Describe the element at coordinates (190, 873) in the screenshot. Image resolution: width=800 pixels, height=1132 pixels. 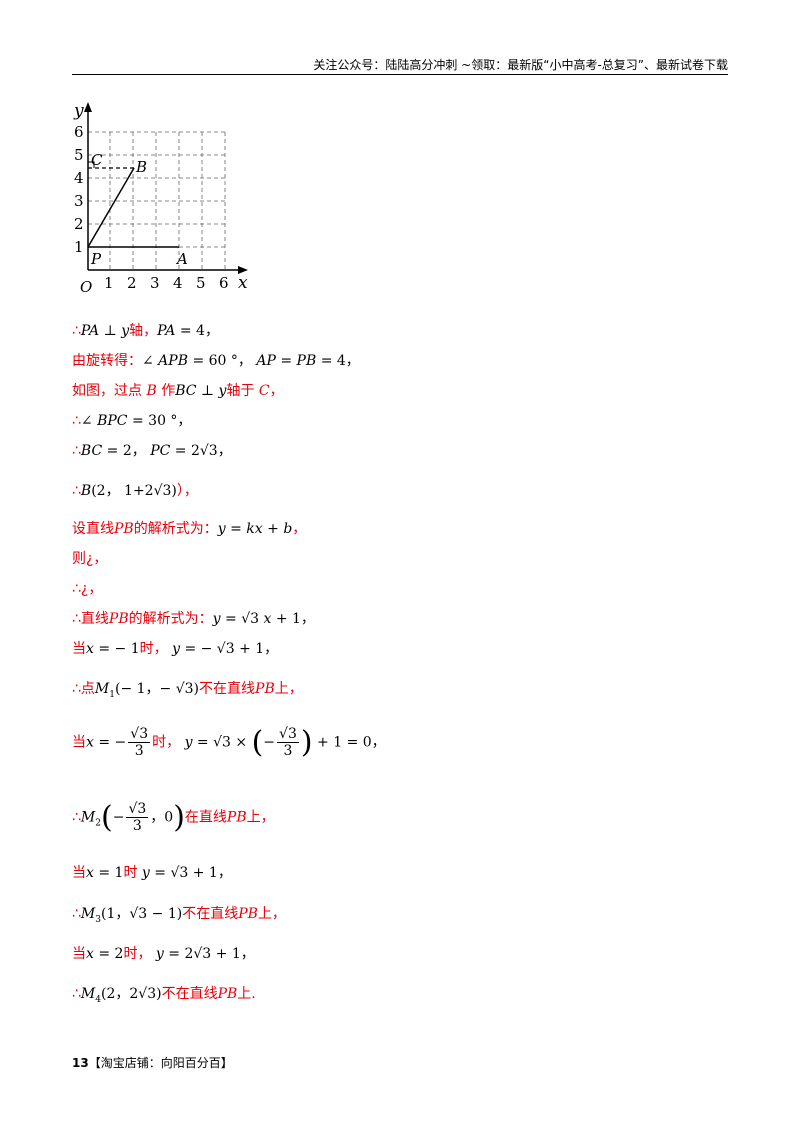
I see `math-expr: = √3 + 1，` at that location.